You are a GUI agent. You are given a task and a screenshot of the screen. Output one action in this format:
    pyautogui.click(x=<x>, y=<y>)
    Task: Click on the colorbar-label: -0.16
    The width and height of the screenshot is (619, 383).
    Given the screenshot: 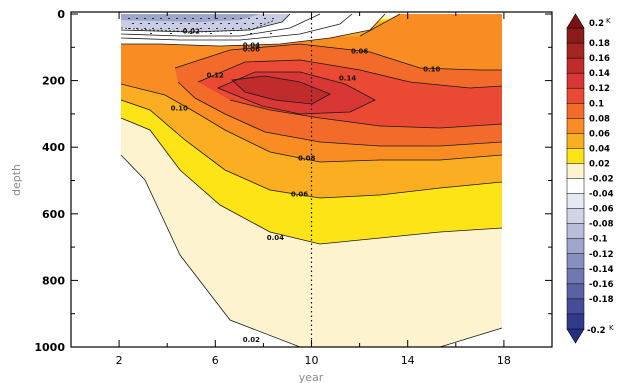 What is the action you would take?
    pyautogui.click(x=601, y=285)
    